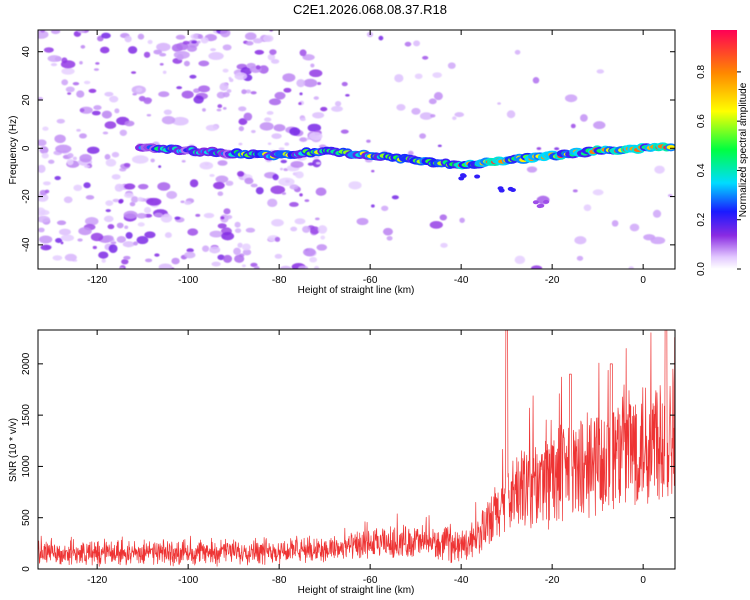 Image resolution: width=750 pixels, height=600 pixels. What do you see at coordinates (97, 280) in the screenshot?
I see `spectrogram-x-tick-label: -120` at bounding box center [97, 280].